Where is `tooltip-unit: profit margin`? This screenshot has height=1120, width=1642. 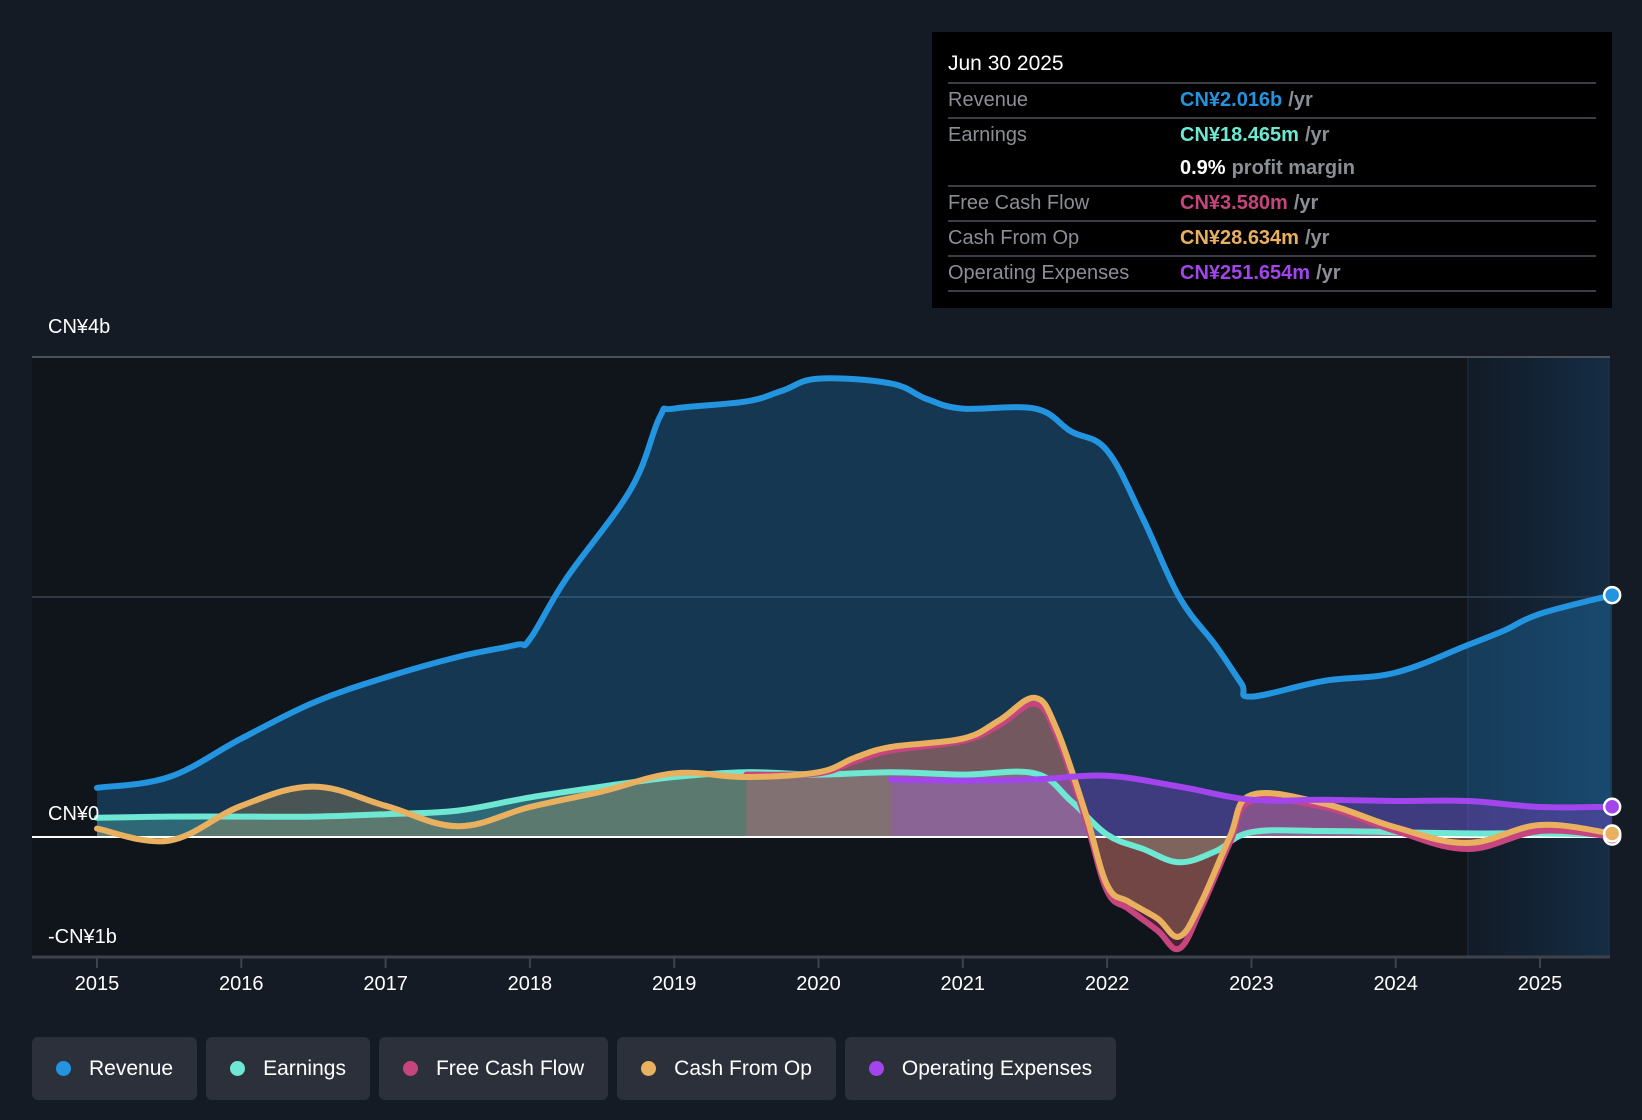 tooltip-unit: profit margin is located at coordinates (1293, 168).